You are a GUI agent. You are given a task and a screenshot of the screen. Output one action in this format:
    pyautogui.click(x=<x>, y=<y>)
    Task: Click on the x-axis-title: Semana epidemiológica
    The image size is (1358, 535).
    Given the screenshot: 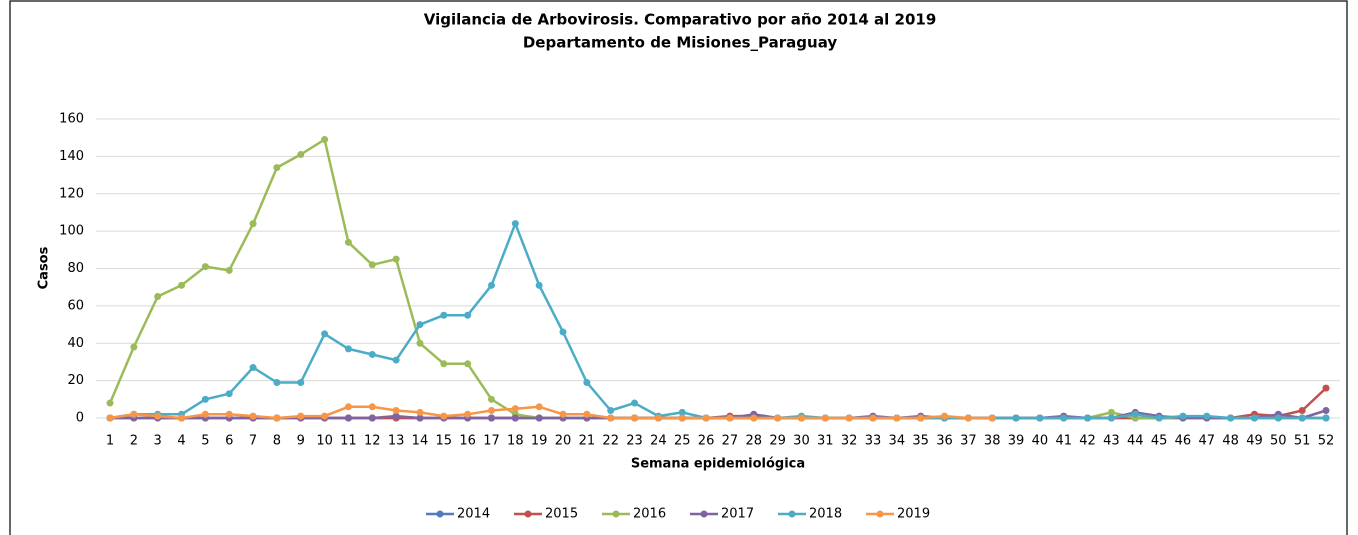 What is the action you would take?
    pyautogui.click(x=718, y=464)
    